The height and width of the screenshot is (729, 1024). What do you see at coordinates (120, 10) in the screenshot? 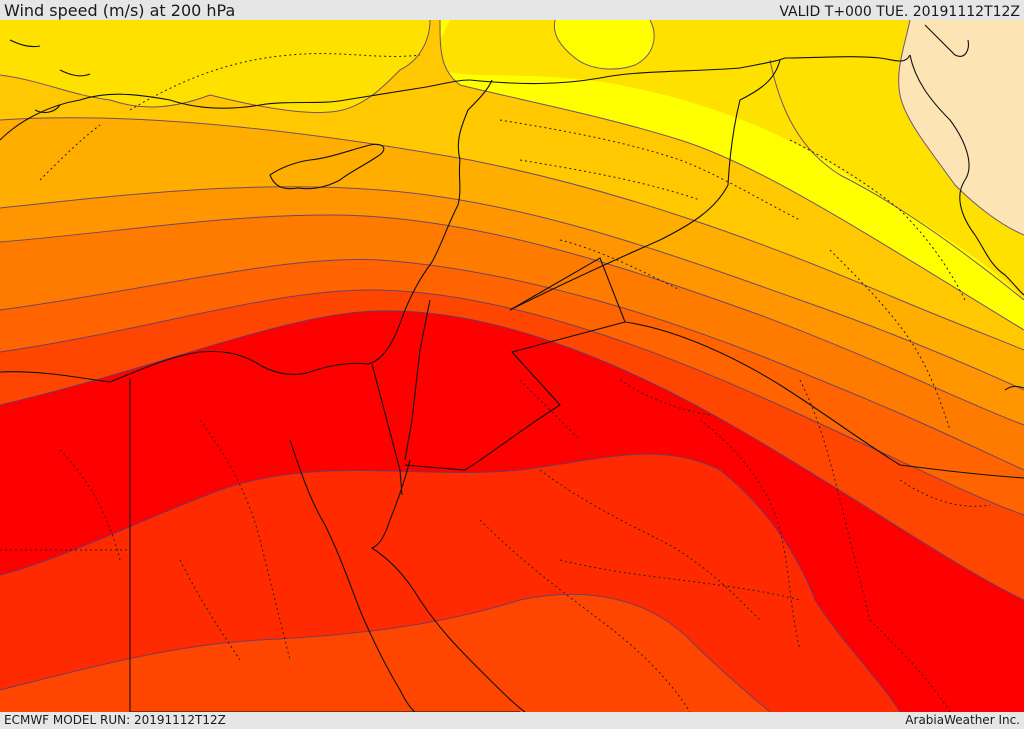
I see `map-title: Wind speed (m/s) at 200 hPa` at bounding box center [120, 10].